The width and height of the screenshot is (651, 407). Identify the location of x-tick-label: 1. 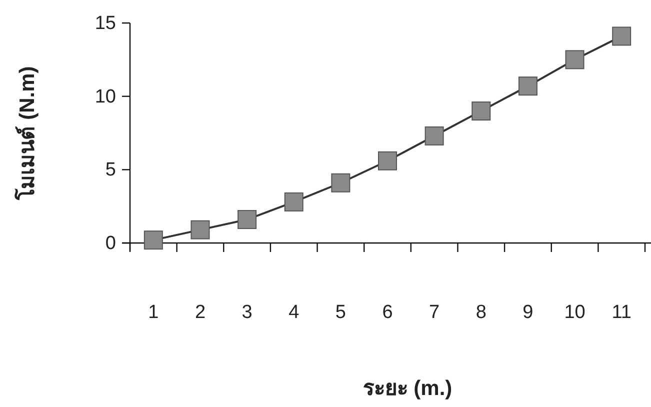
(153, 312).